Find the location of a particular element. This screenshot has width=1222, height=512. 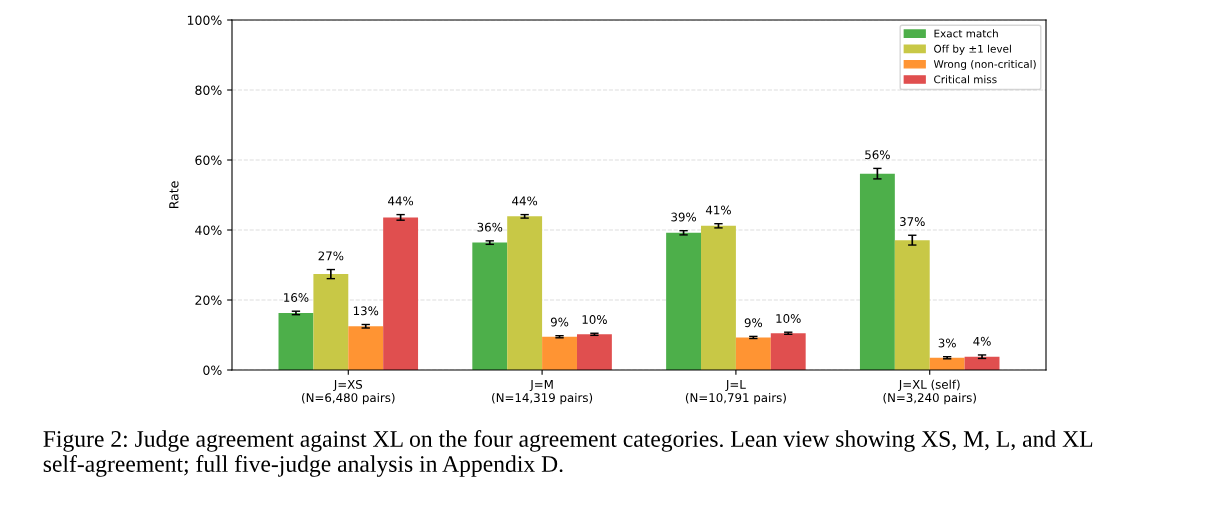

data-label: 39% is located at coordinates (684, 217).